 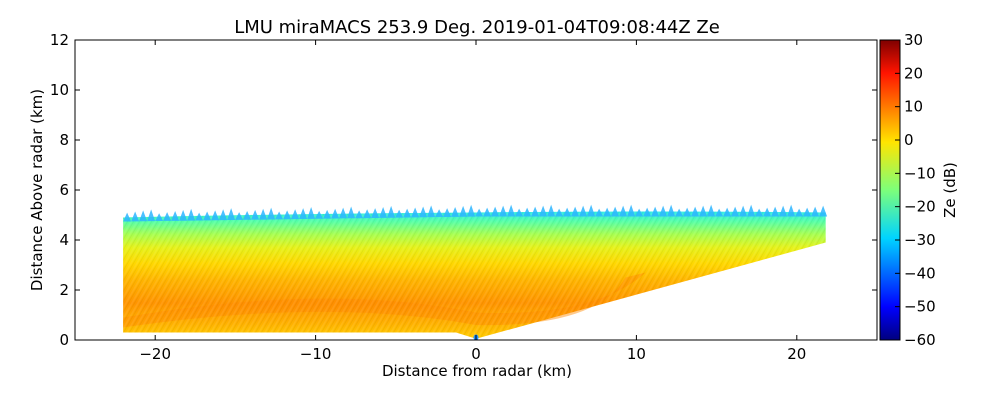 I want to click on colorbar-tick-label: −50, so click(x=920, y=307).